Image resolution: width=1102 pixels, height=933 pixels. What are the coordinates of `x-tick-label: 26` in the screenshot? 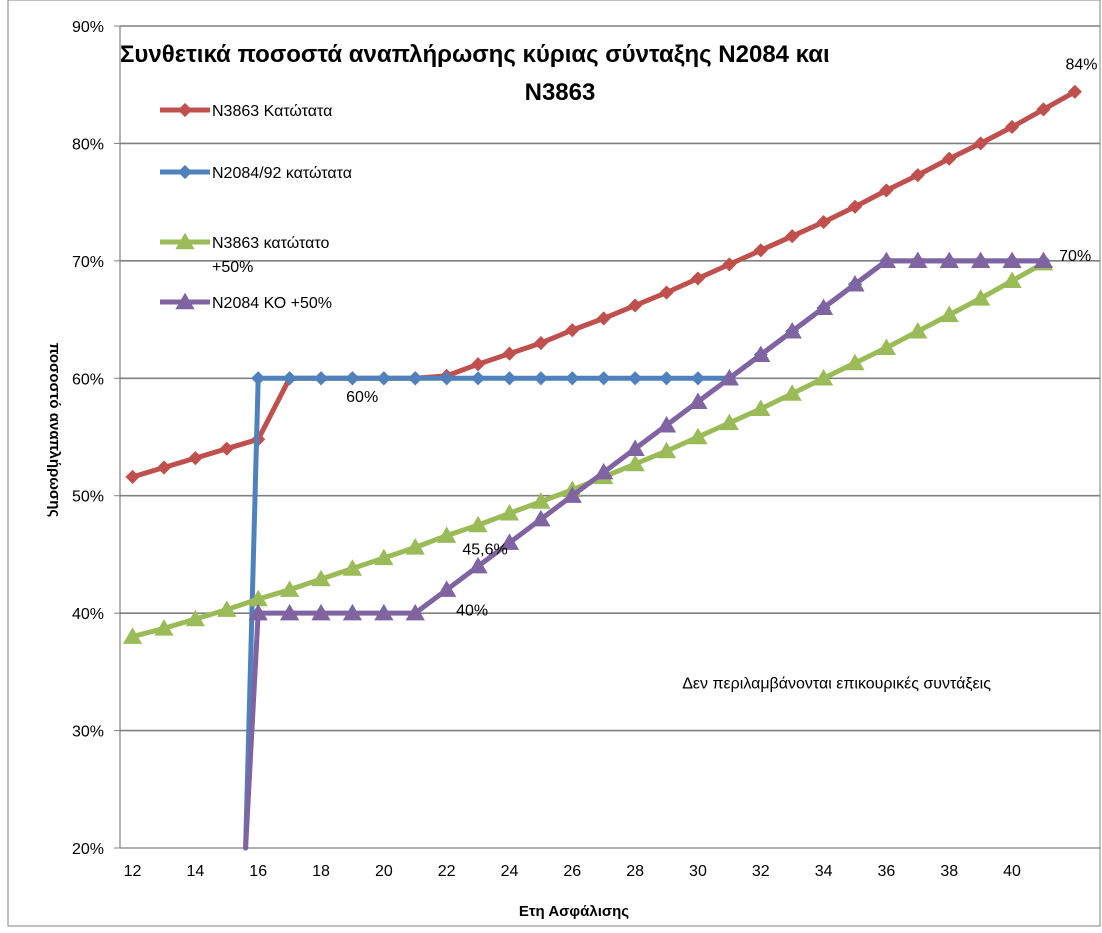 It's located at (572, 871).